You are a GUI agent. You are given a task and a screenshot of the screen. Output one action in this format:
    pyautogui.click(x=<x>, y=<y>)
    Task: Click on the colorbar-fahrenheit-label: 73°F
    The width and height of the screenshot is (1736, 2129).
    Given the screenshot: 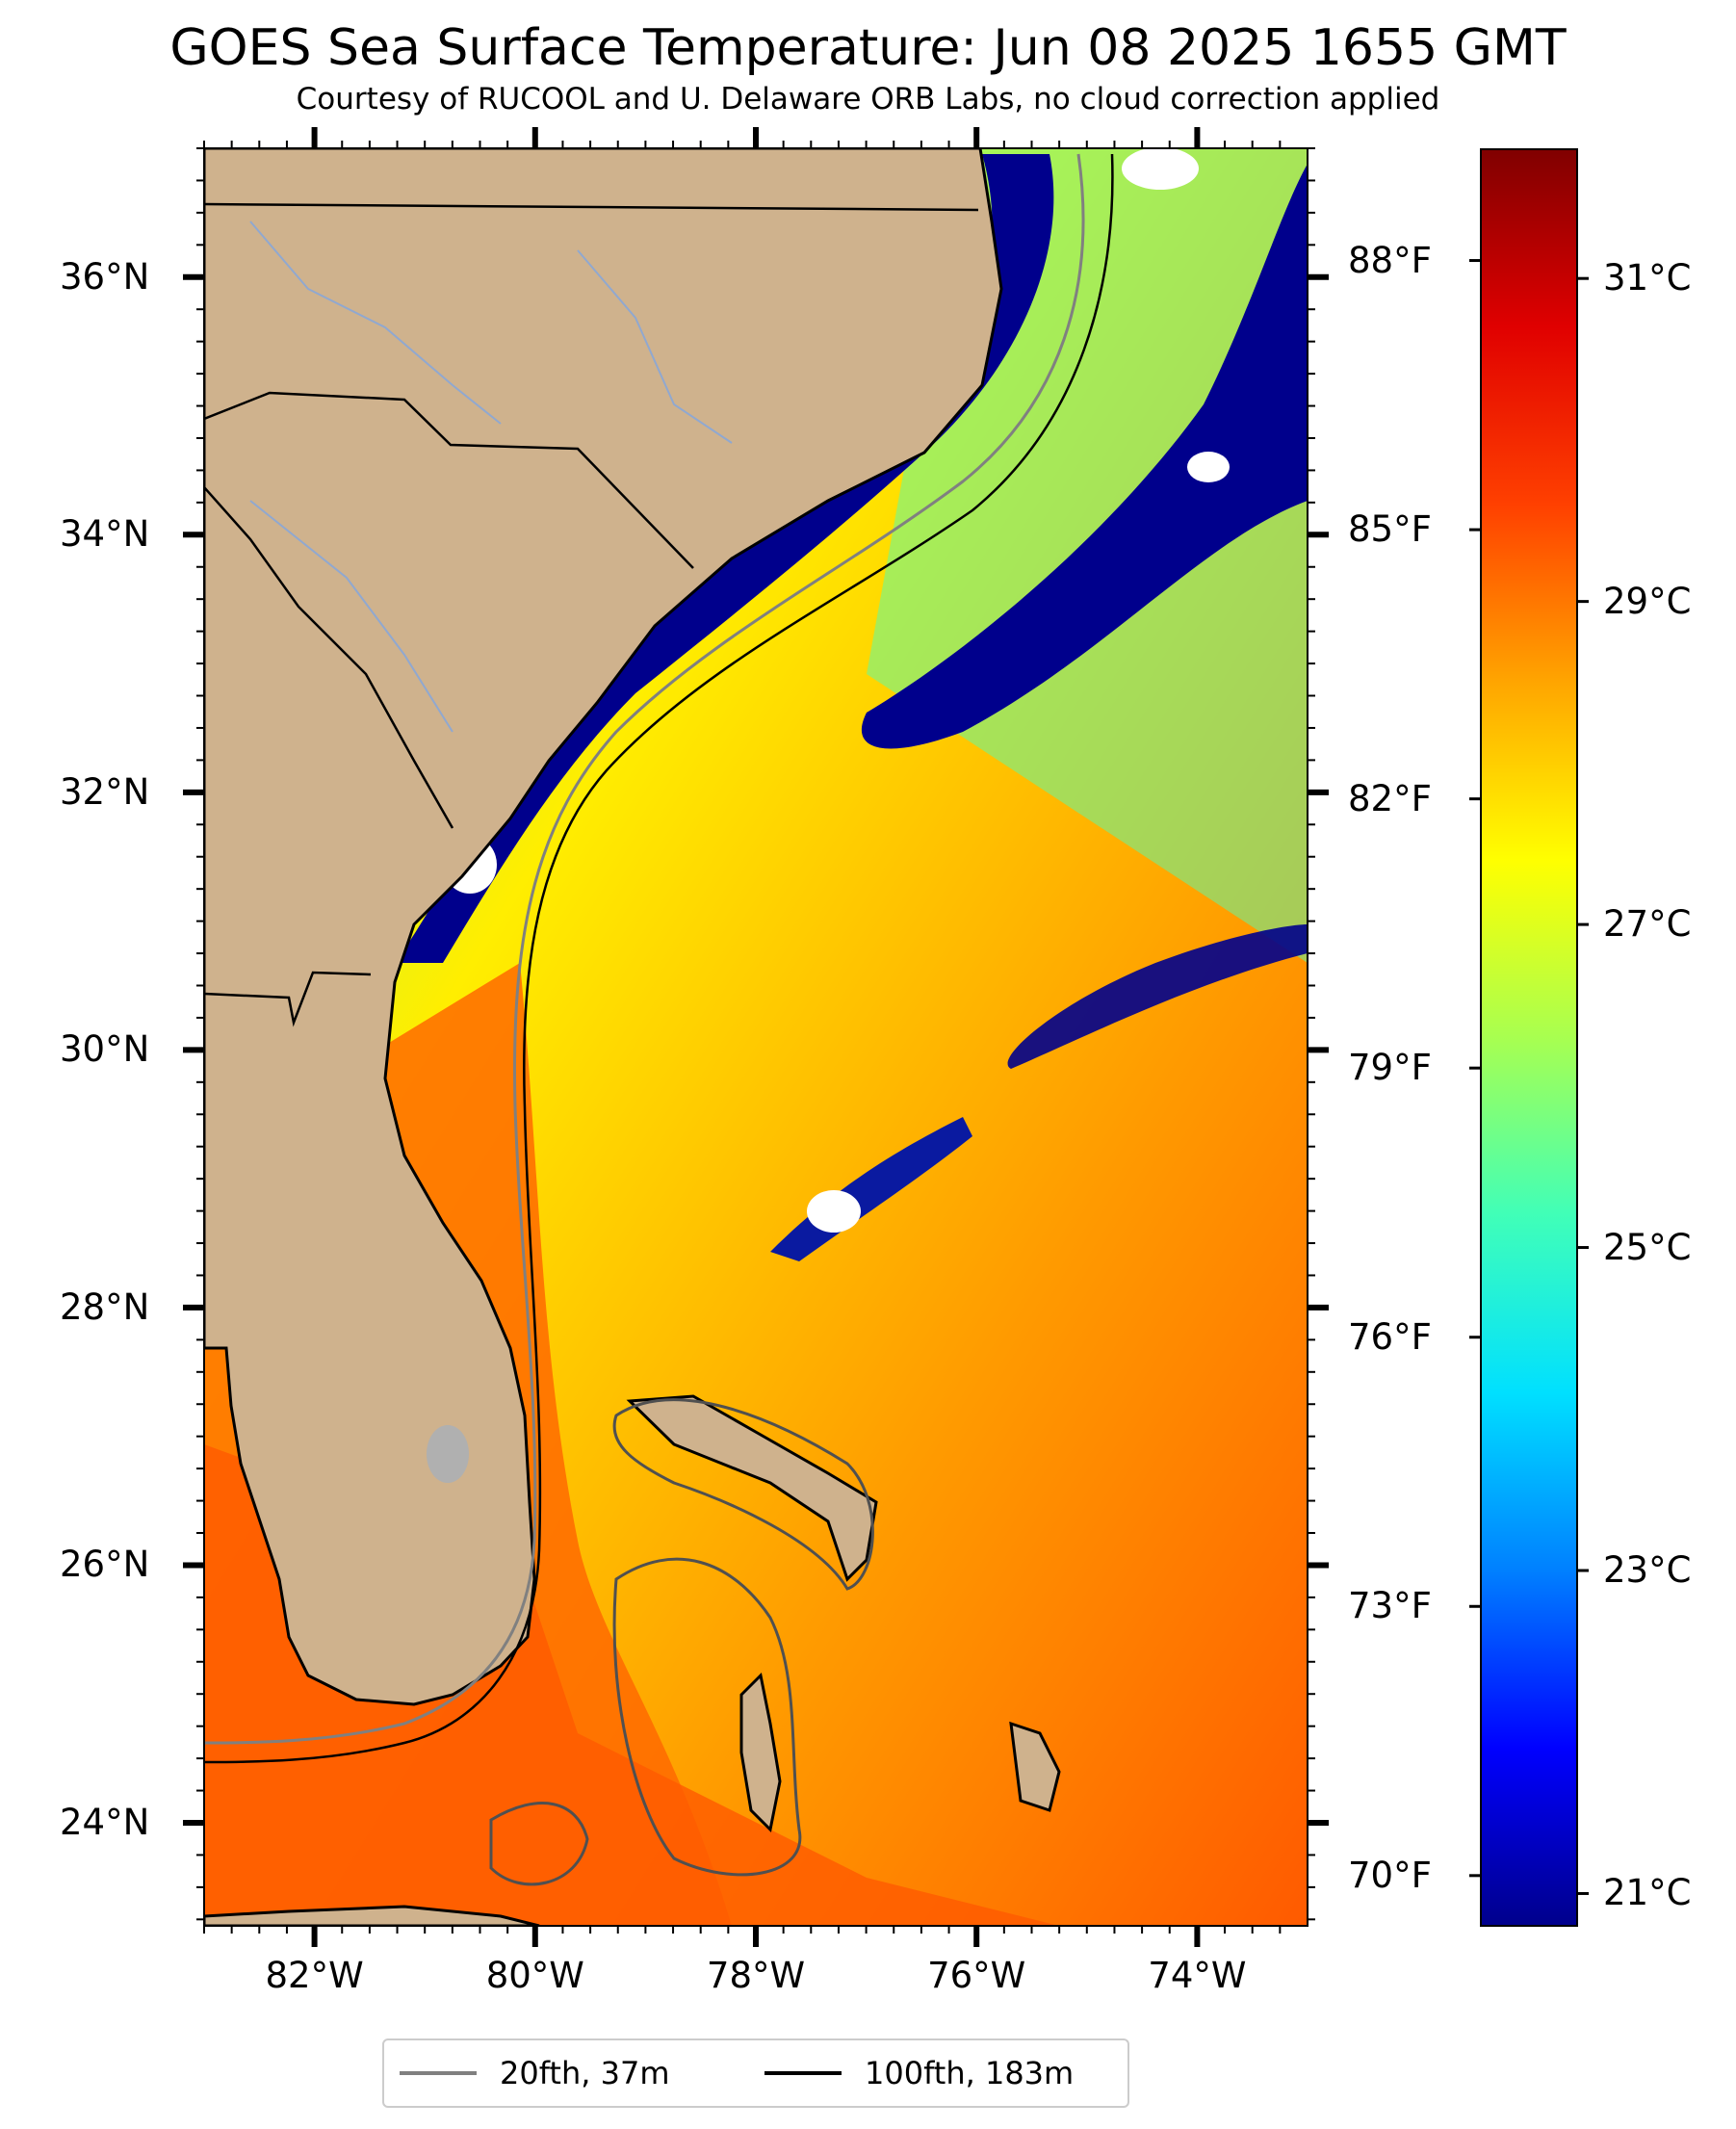 What is the action you would take?
    pyautogui.click(x=1390, y=1606)
    